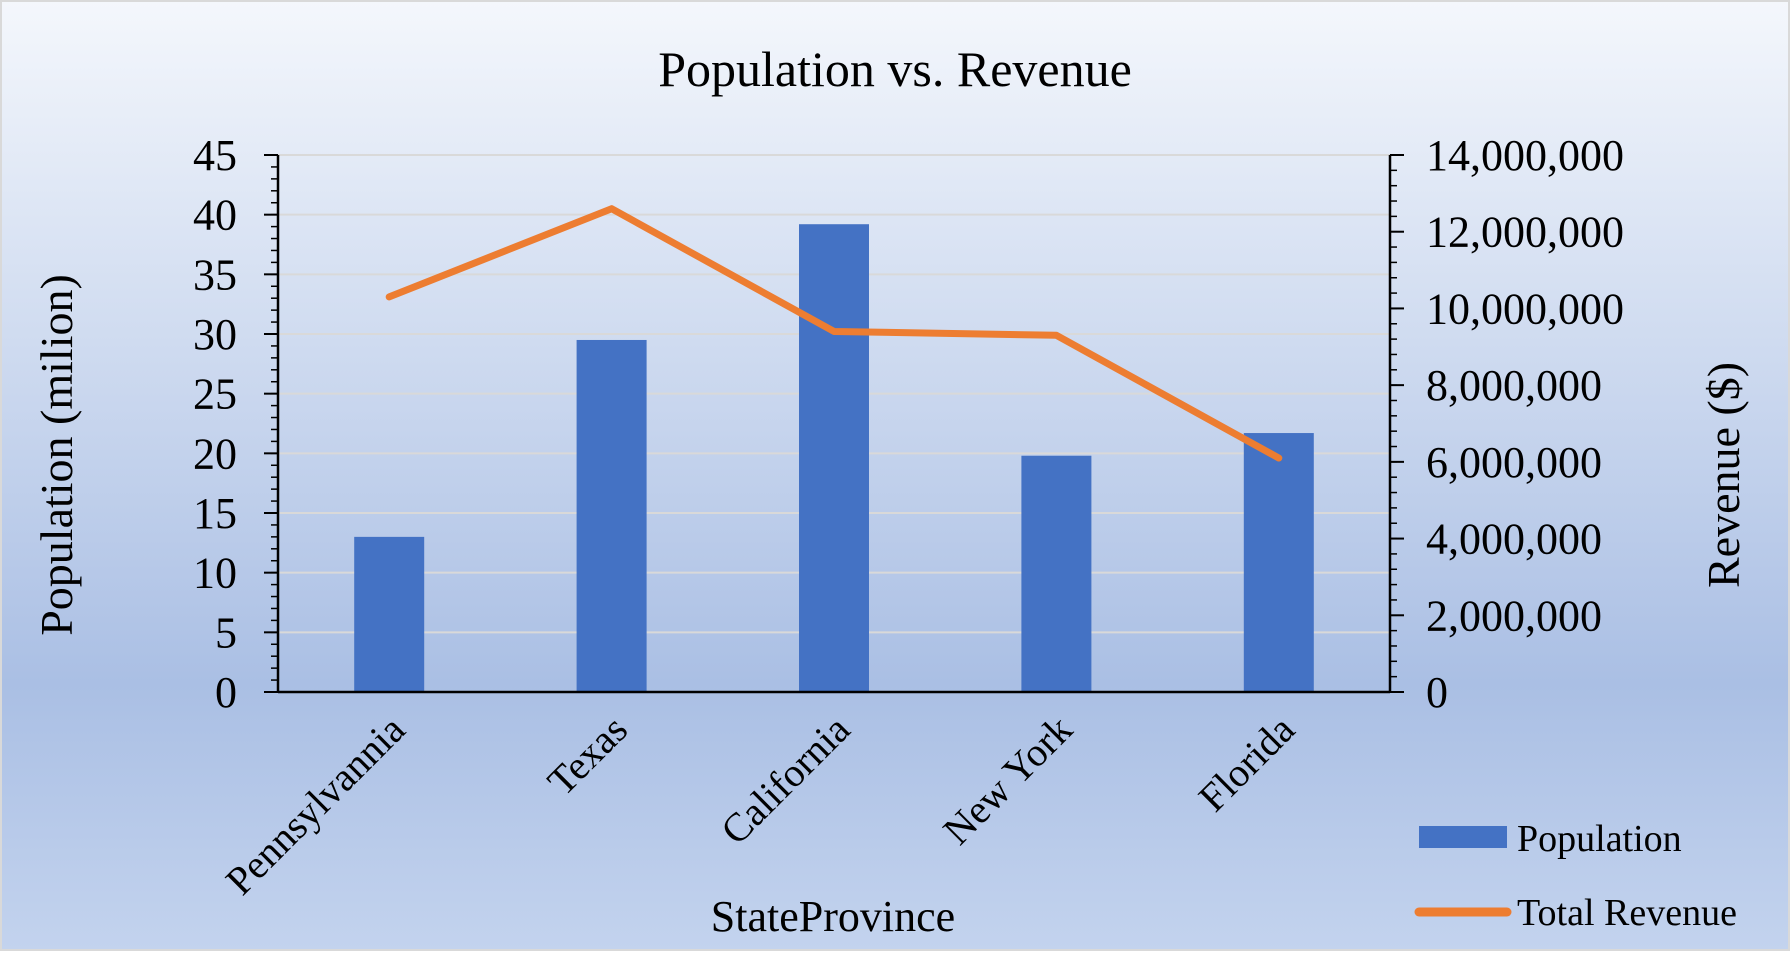  What do you see at coordinates (56, 455) in the screenshot?
I see `y-axis-title: Population (milion)` at bounding box center [56, 455].